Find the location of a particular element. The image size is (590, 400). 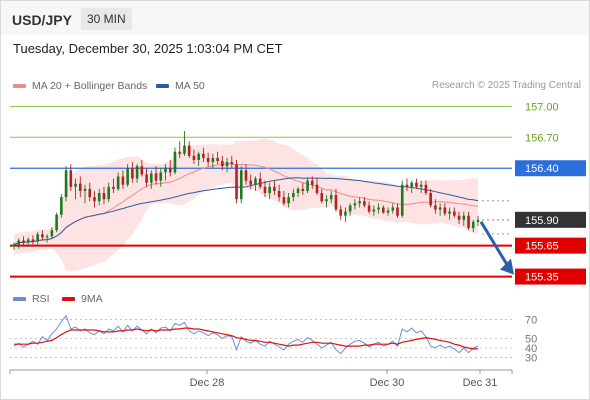

legend-ma20-label: MA 20 + Bollinger Bands is located at coordinates (90, 86).